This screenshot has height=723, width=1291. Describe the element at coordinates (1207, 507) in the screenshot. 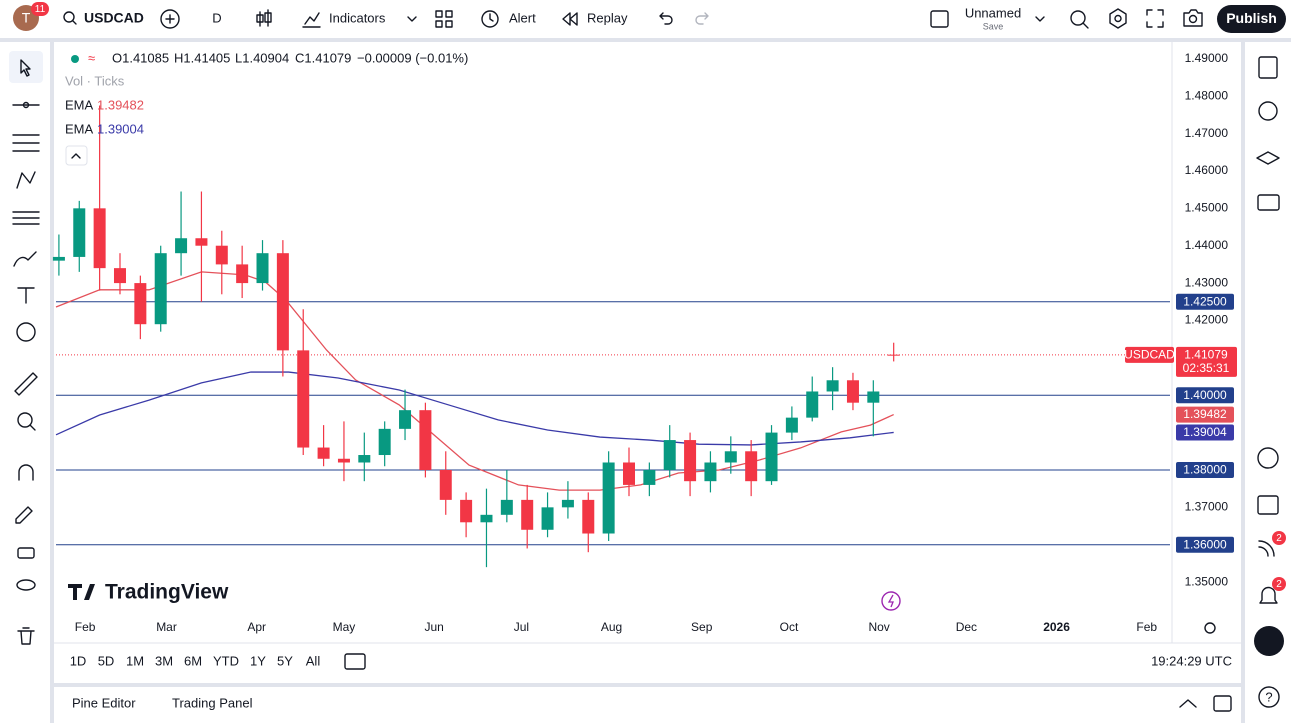

I see `y-tick-label: 1.37000` at that location.